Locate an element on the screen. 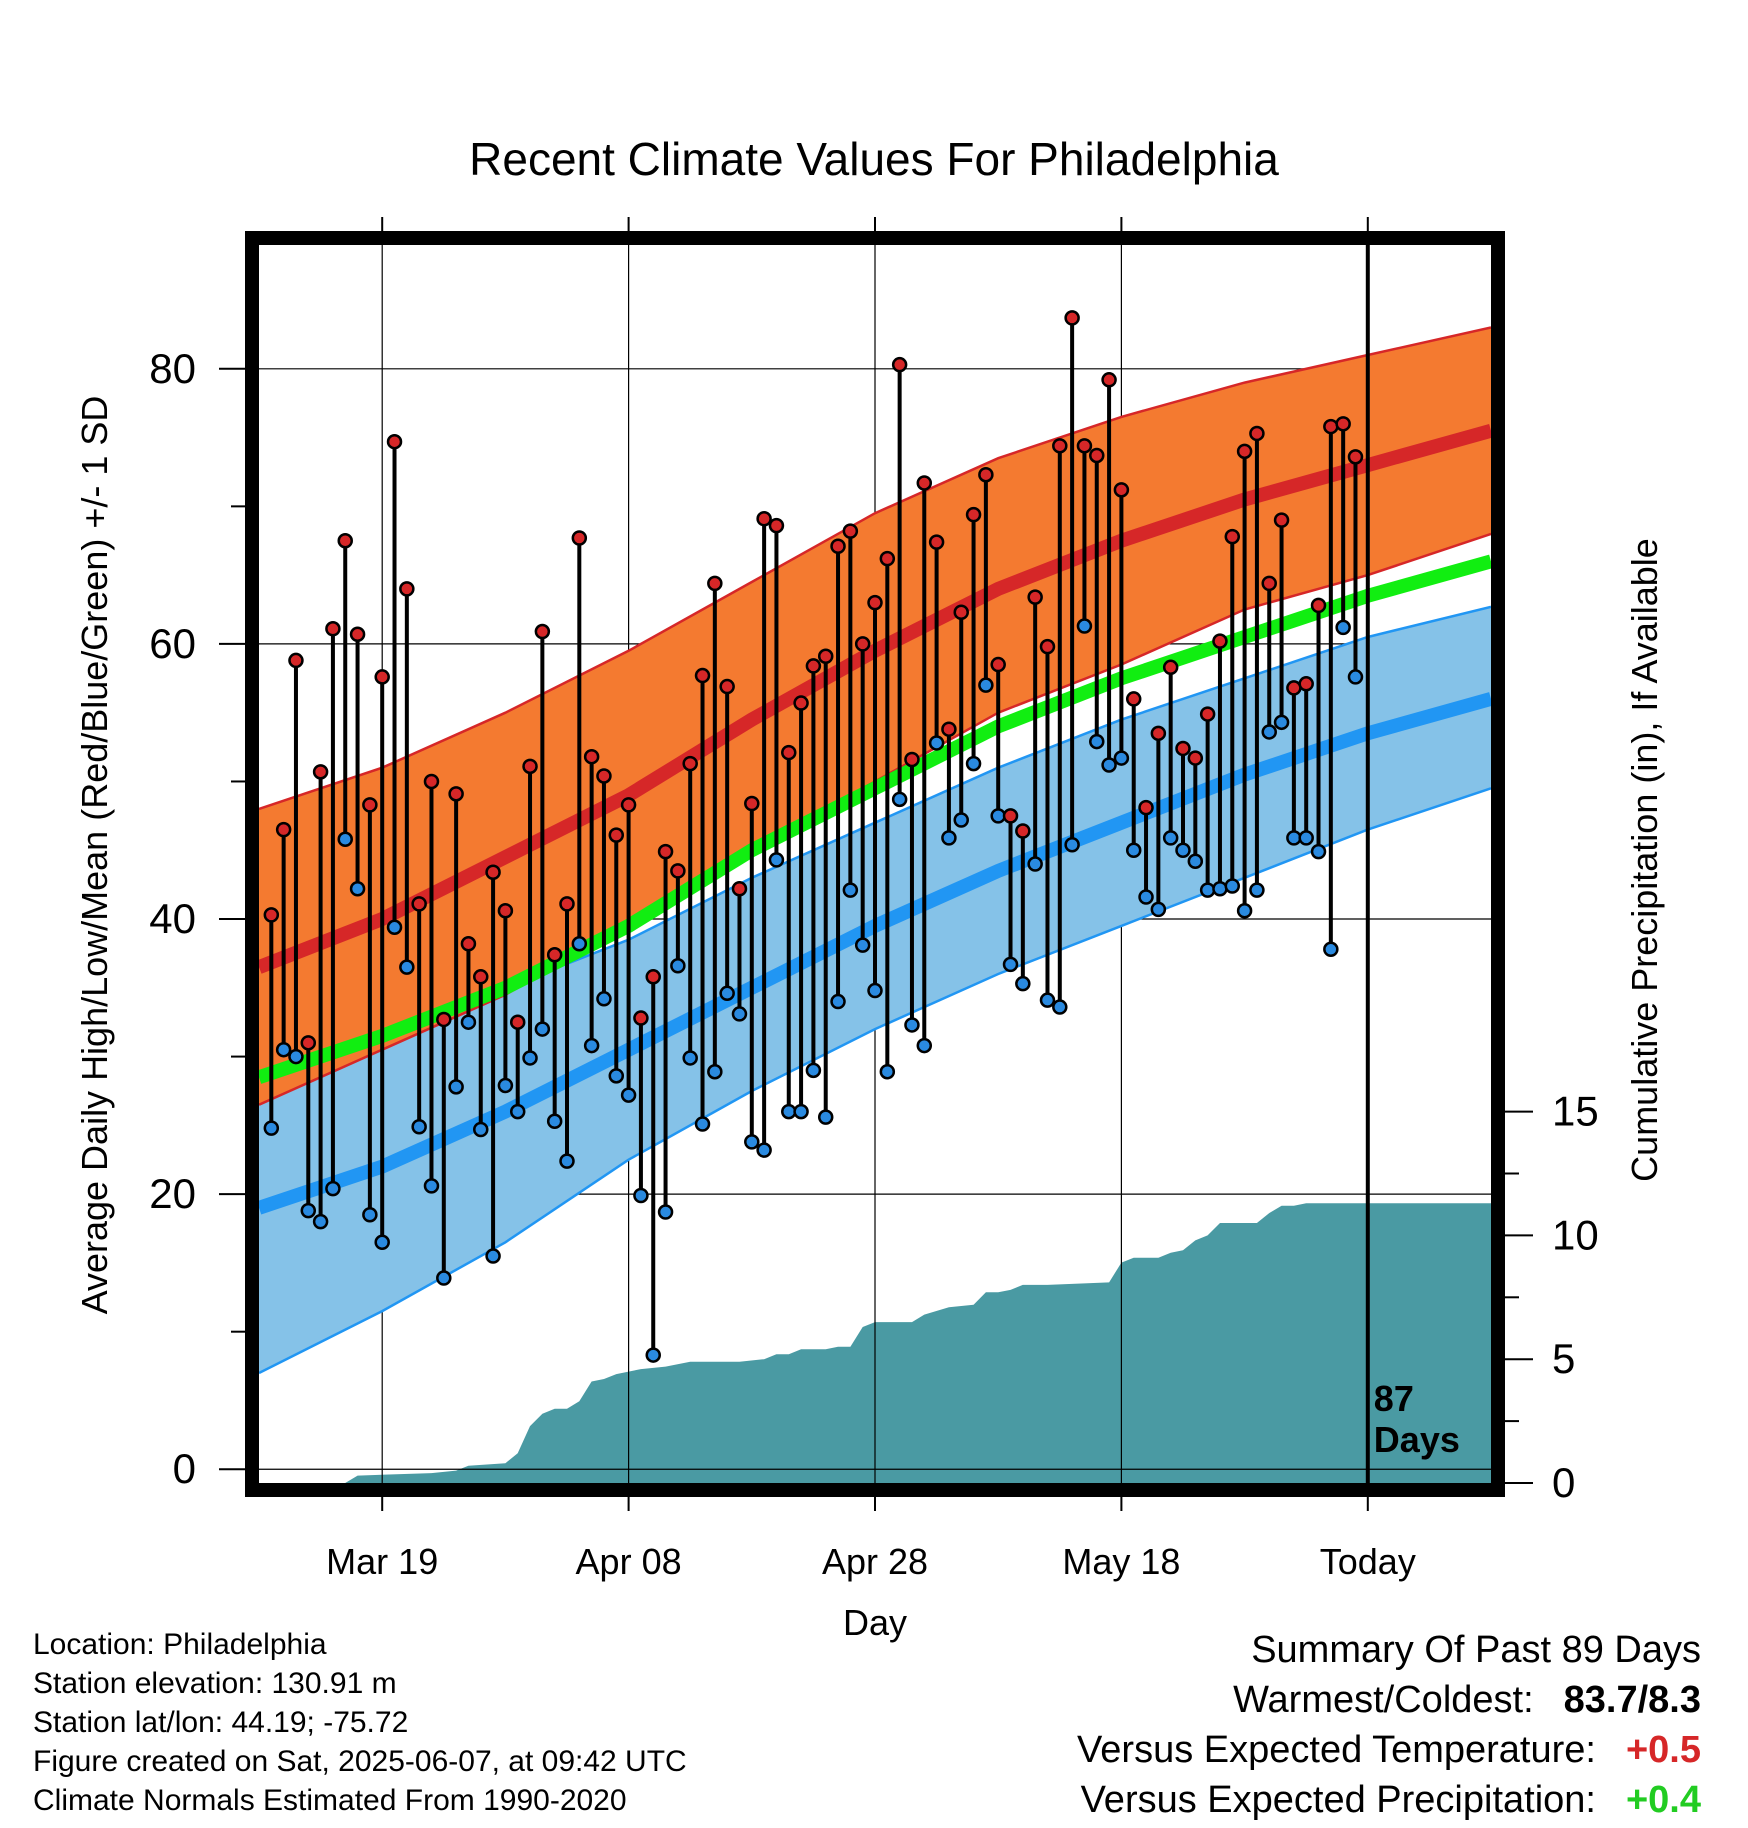  summary-precip: Versus Expected Precipitation: +0.4 is located at coordinates (1389, 1800).